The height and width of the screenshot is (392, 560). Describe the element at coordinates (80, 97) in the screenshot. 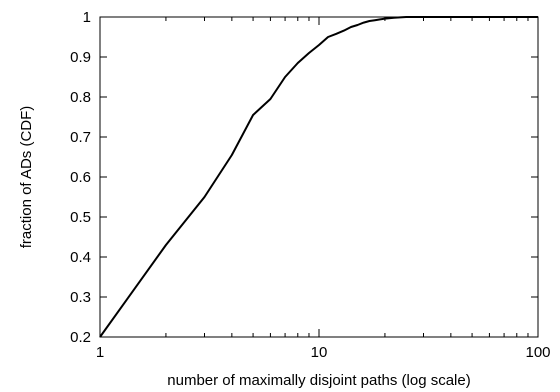

I see `y-tick-label: 0.8` at that location.